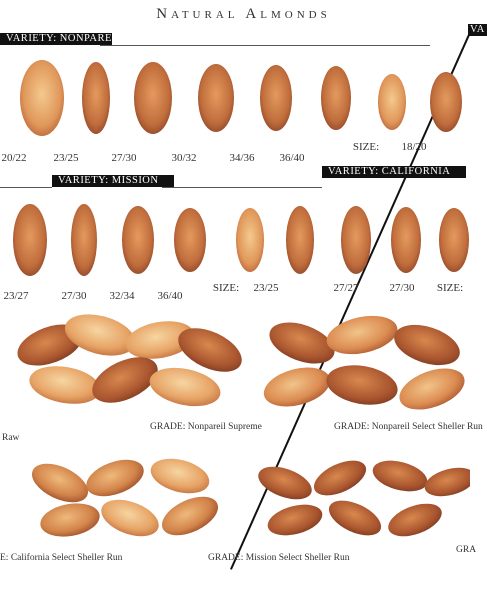 The height and width of the screenshot is (600, 487). I want to click on size-prefix-1: SIZE:, so click(366, 147).